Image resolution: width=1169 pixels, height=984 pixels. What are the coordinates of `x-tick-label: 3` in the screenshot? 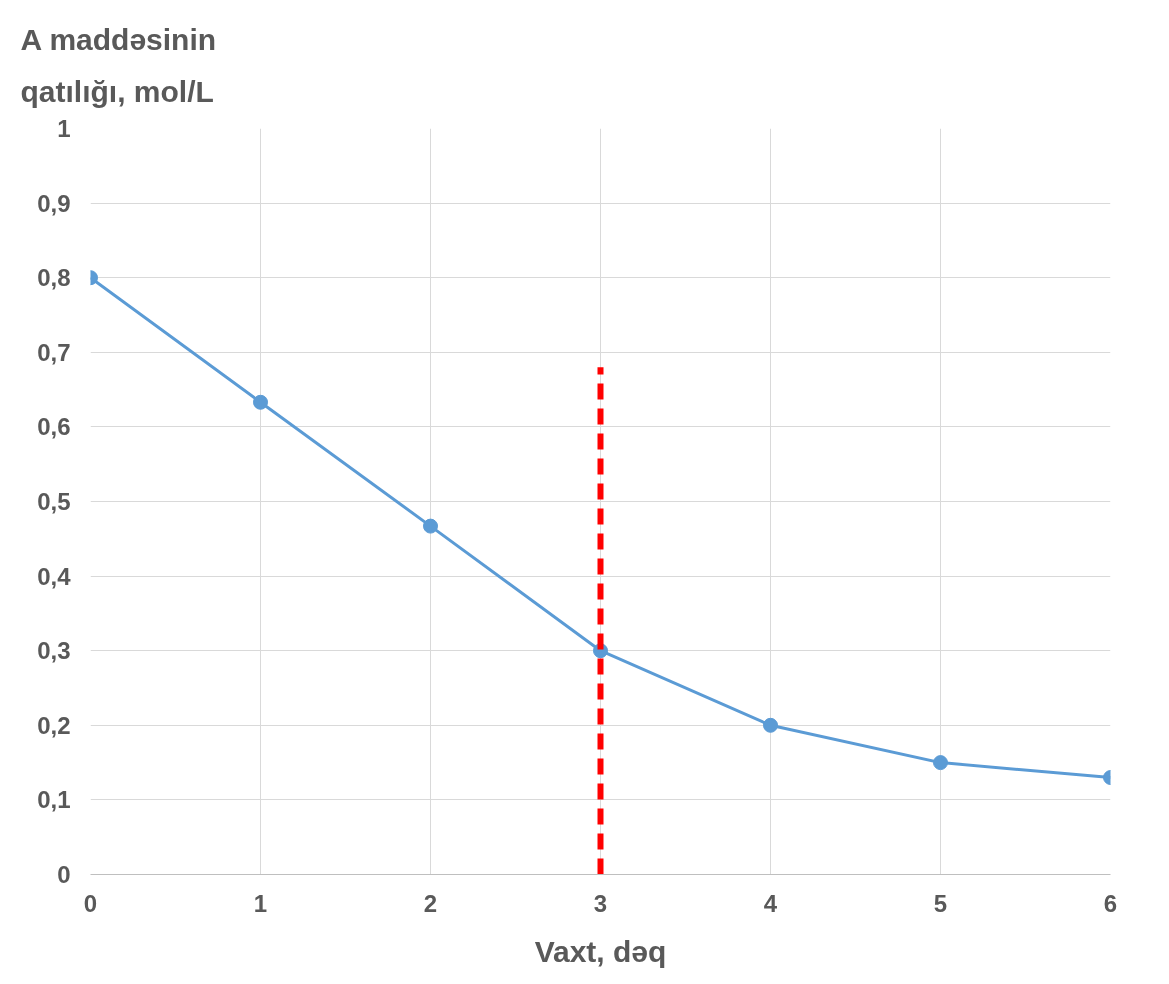 It's located at (600, 903).